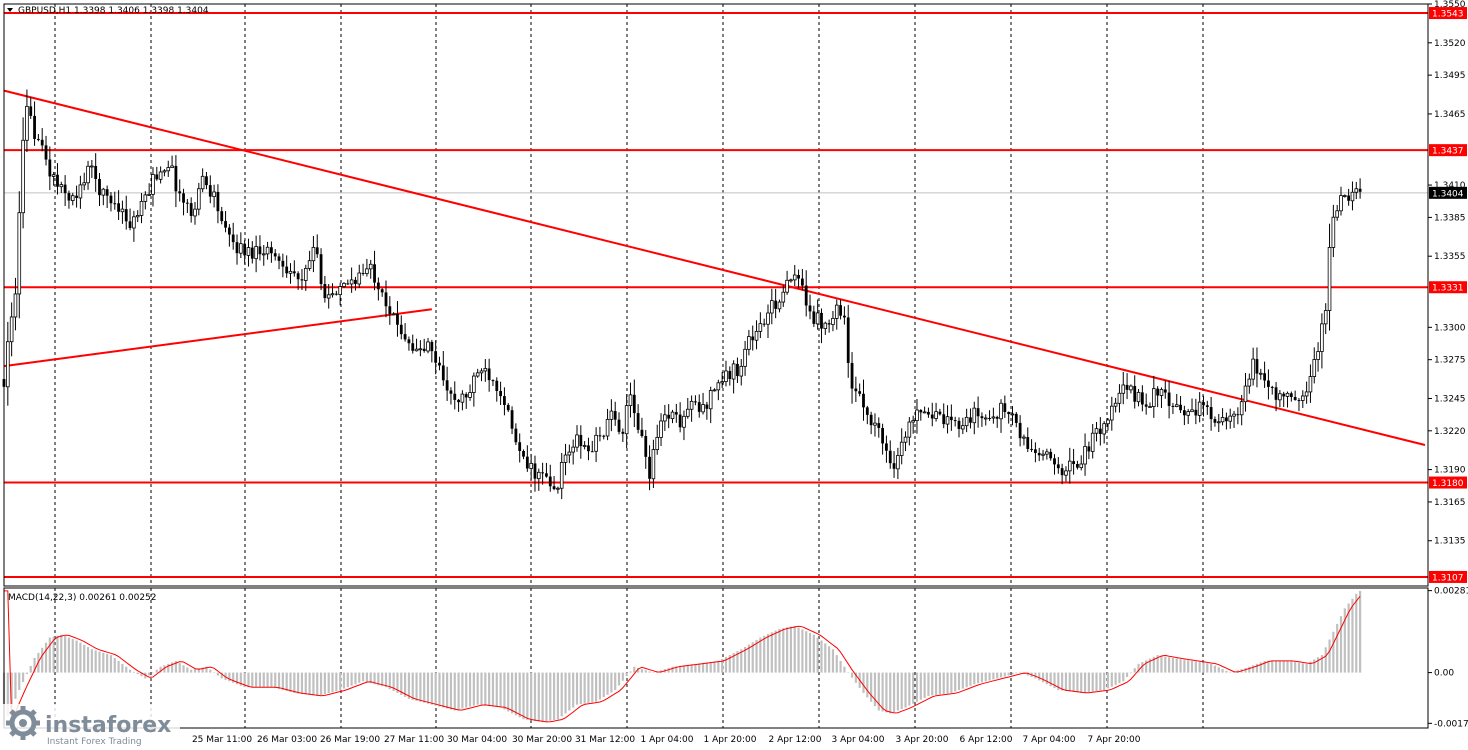 Image resolution: width=1468 pixels, height=750 pixels. Describe the element at coordinates (94, 742) in the screenshot. I see `watermark-tagline: Instant Forex Trading` at that location.